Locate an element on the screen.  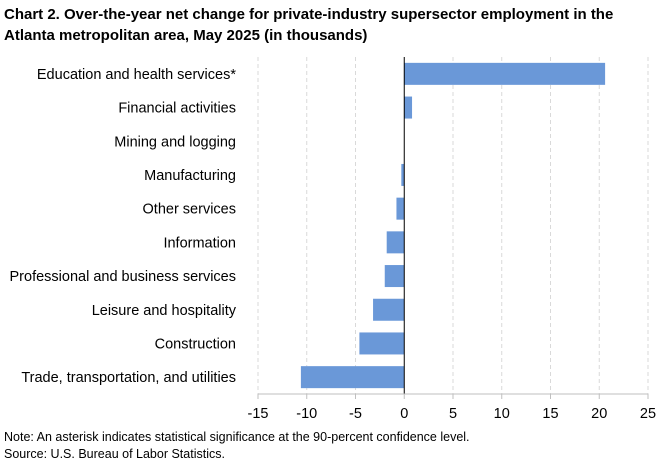
x-tick-label: -15 is located at coordinates (258, 414).